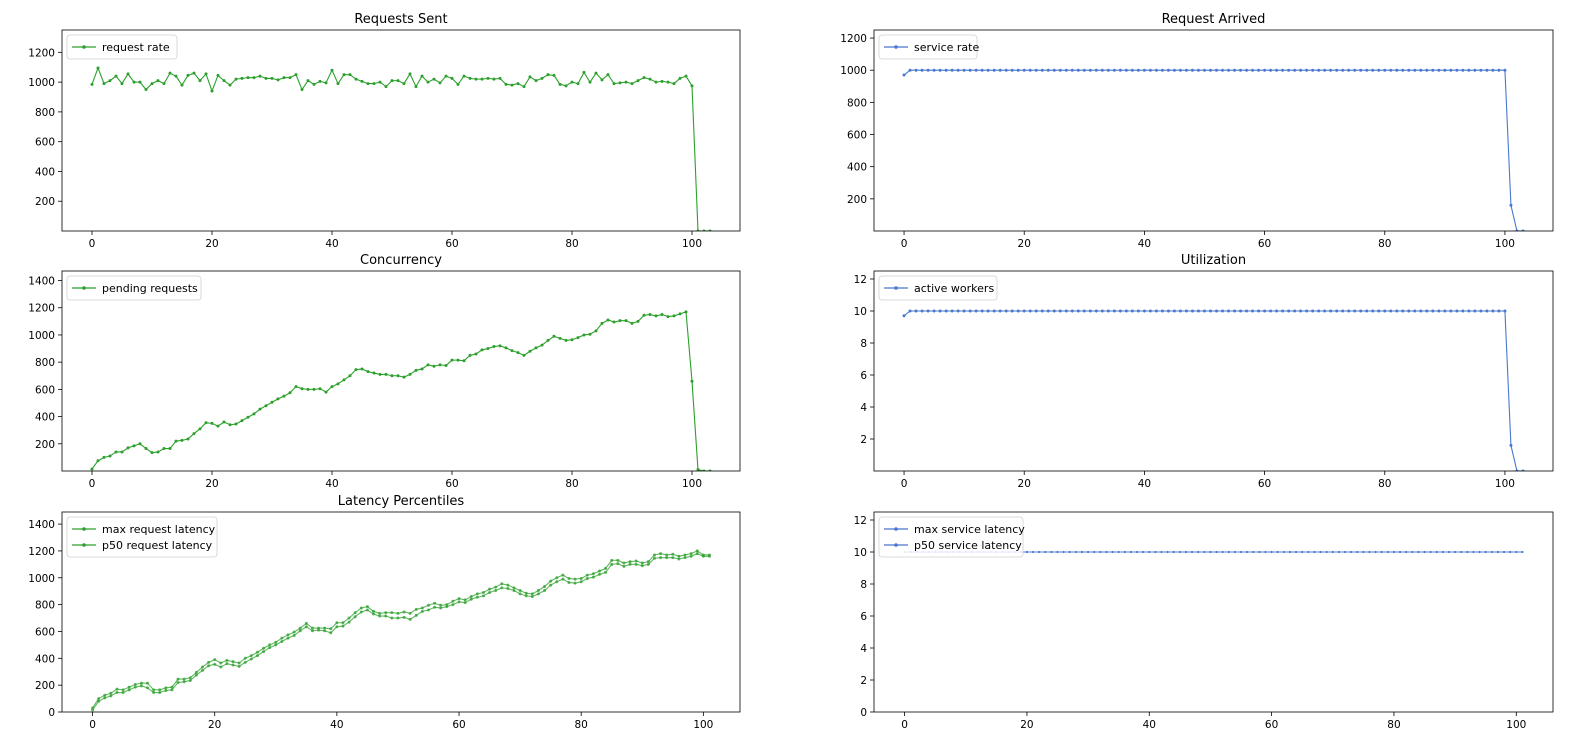 This screenshot has width=1594, height=746. Describe the element at coordinates (45, 363) in the screenshot. I see `y-tick-label: 800` at that location.